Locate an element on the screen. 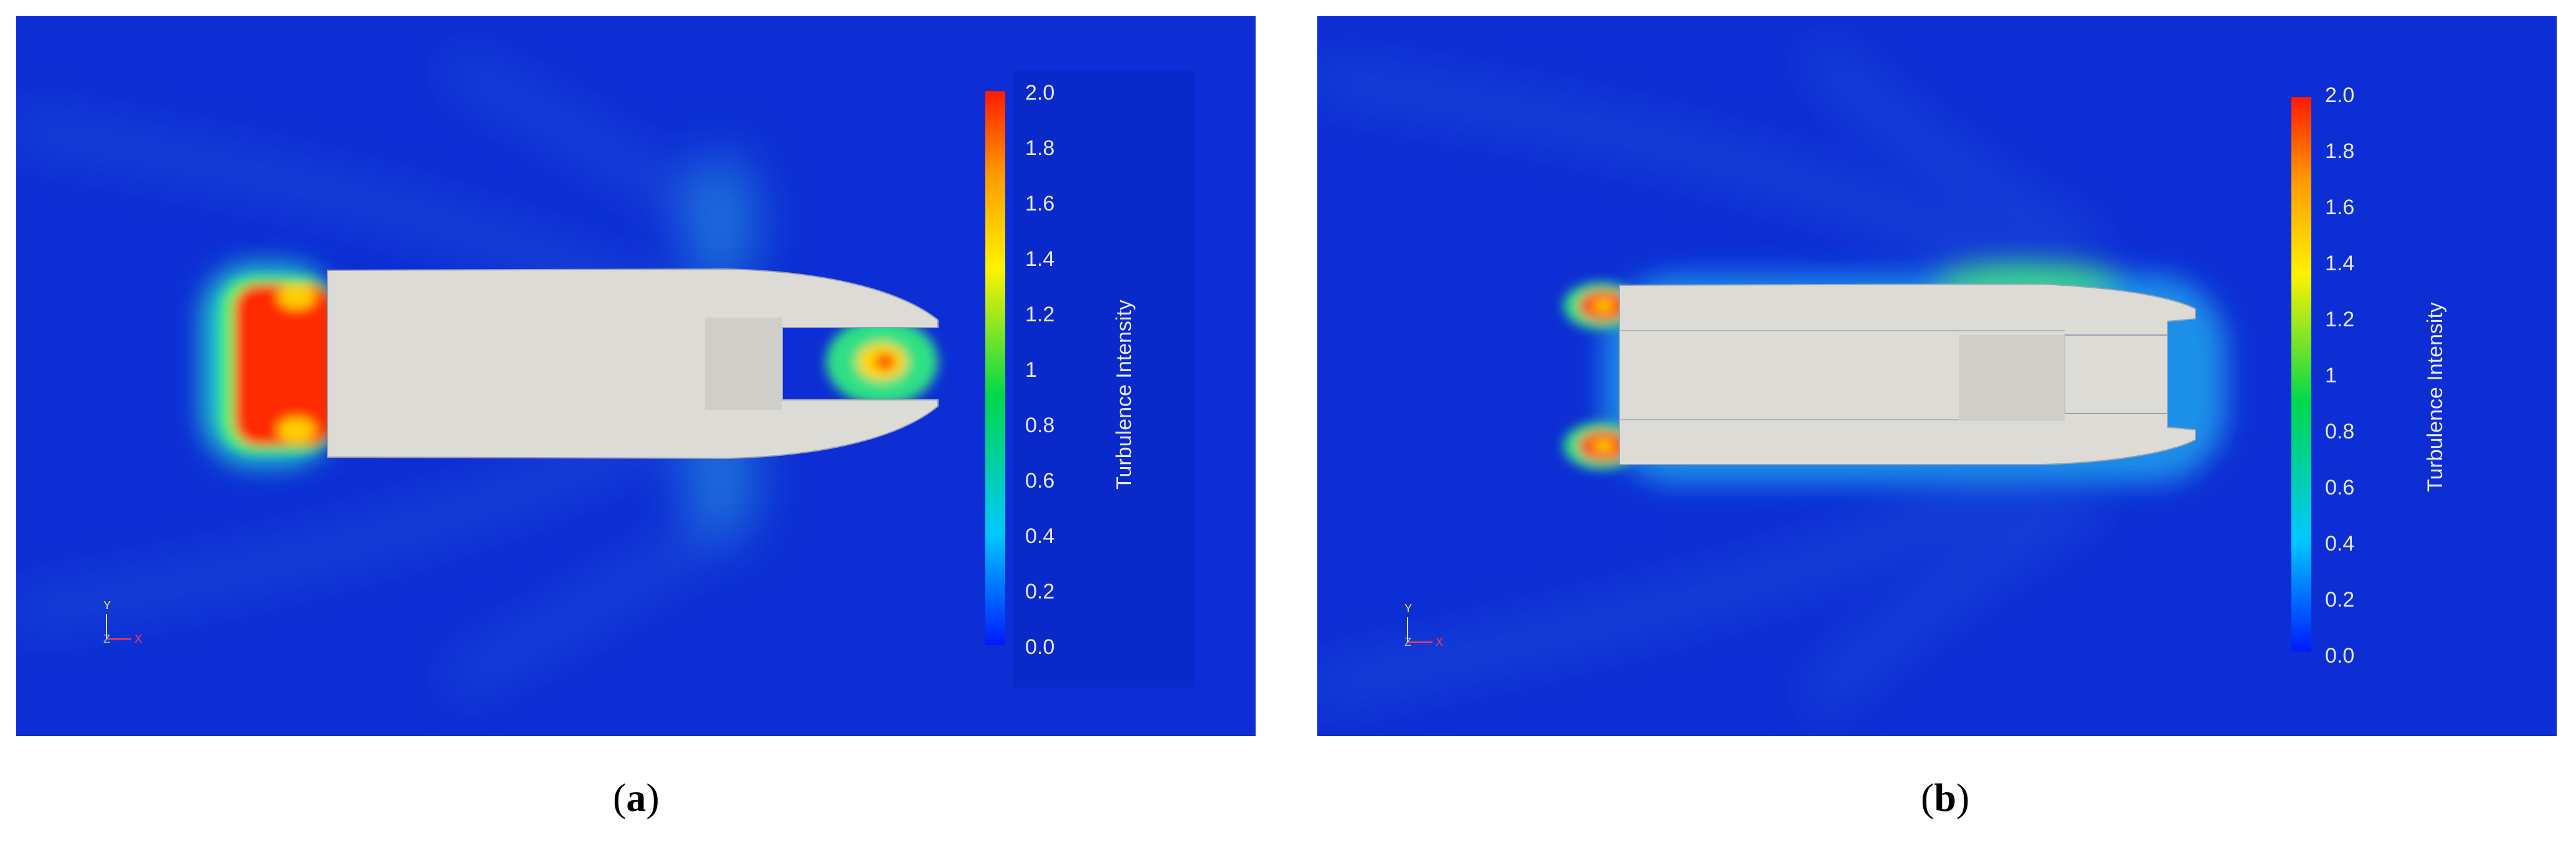 The width and height of the screenshot is (2576, 842). caption-a-letter: a is located at coordinates (636, 798).